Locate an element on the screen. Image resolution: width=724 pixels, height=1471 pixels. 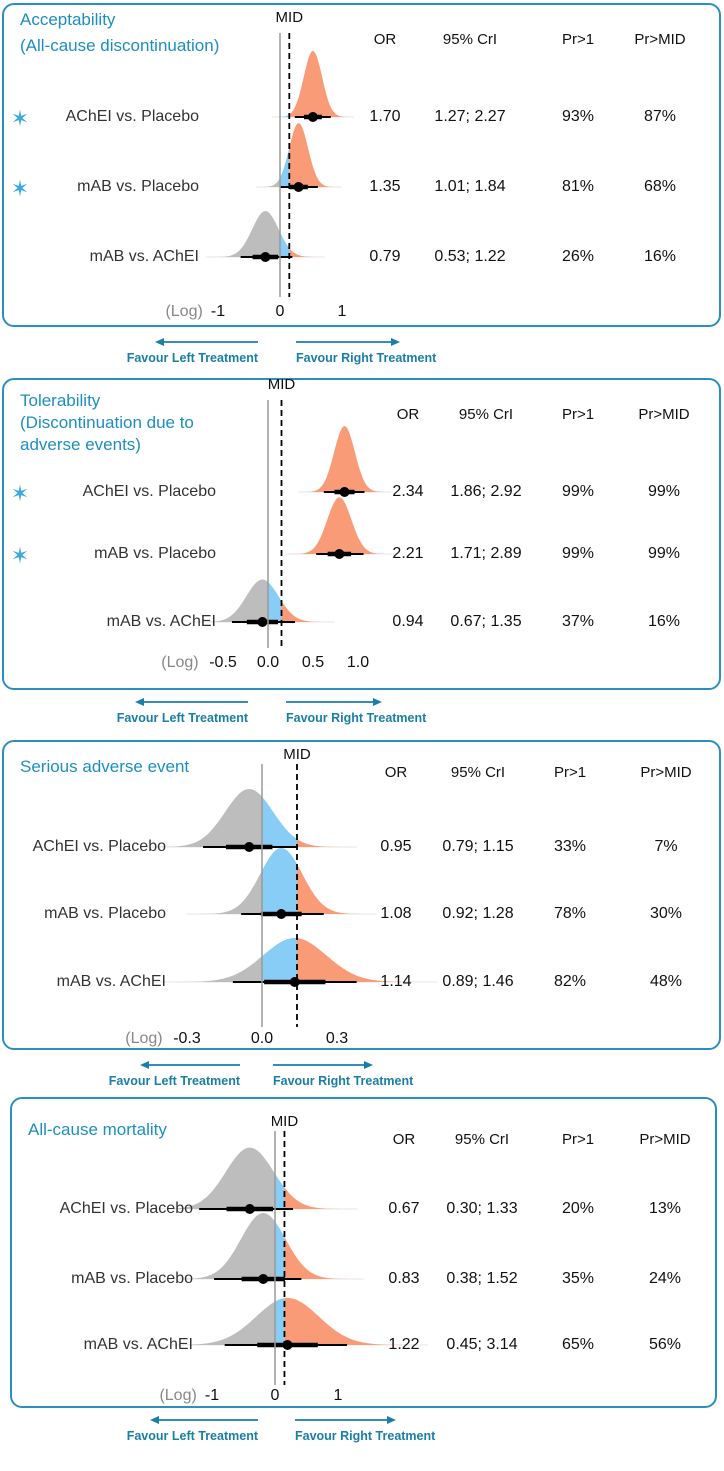
value-cri: 0.38; 1.52 is located at coordinates (482, 1278).